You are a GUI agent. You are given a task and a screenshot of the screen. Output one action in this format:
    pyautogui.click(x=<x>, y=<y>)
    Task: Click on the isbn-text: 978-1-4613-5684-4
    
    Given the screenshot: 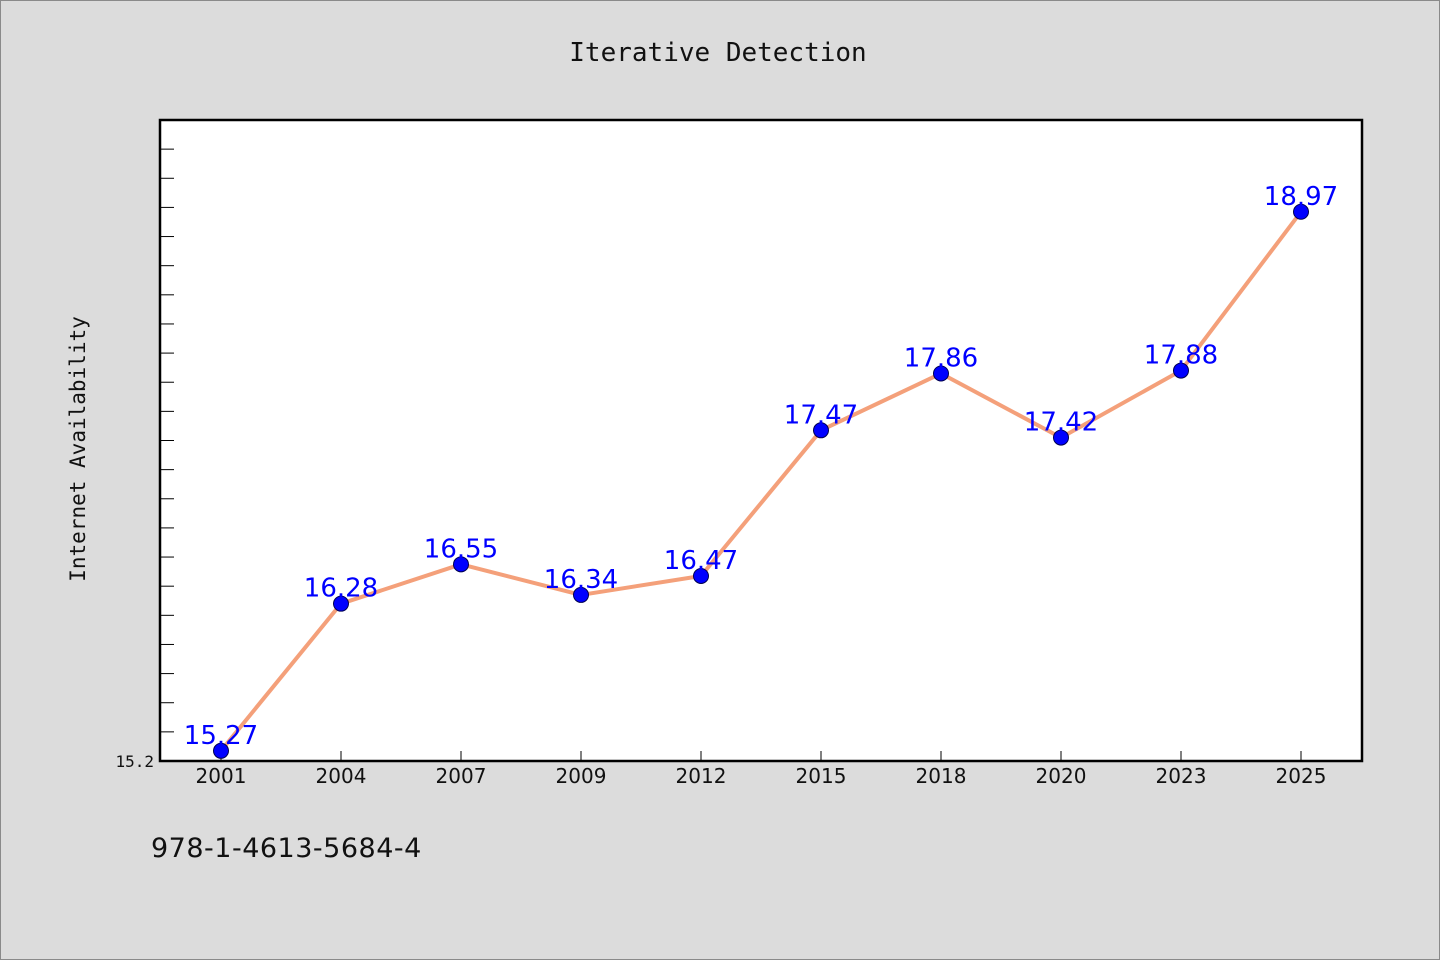 What is the action you would take?
    pyautogui.click(x=286, y=848)
    